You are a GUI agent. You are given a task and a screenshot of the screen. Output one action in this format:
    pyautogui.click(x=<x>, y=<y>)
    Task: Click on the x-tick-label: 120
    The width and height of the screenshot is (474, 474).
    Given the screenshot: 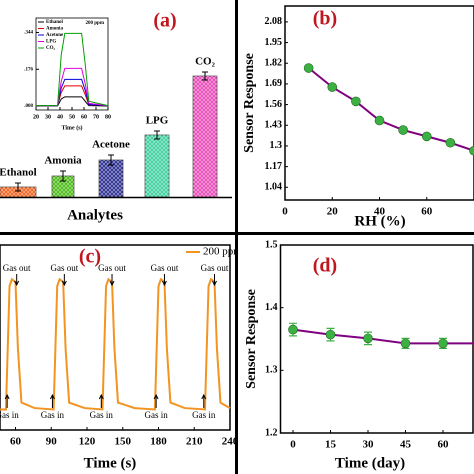 What is the action you would take?
    pyautogui.click(x=87, y=442)
    